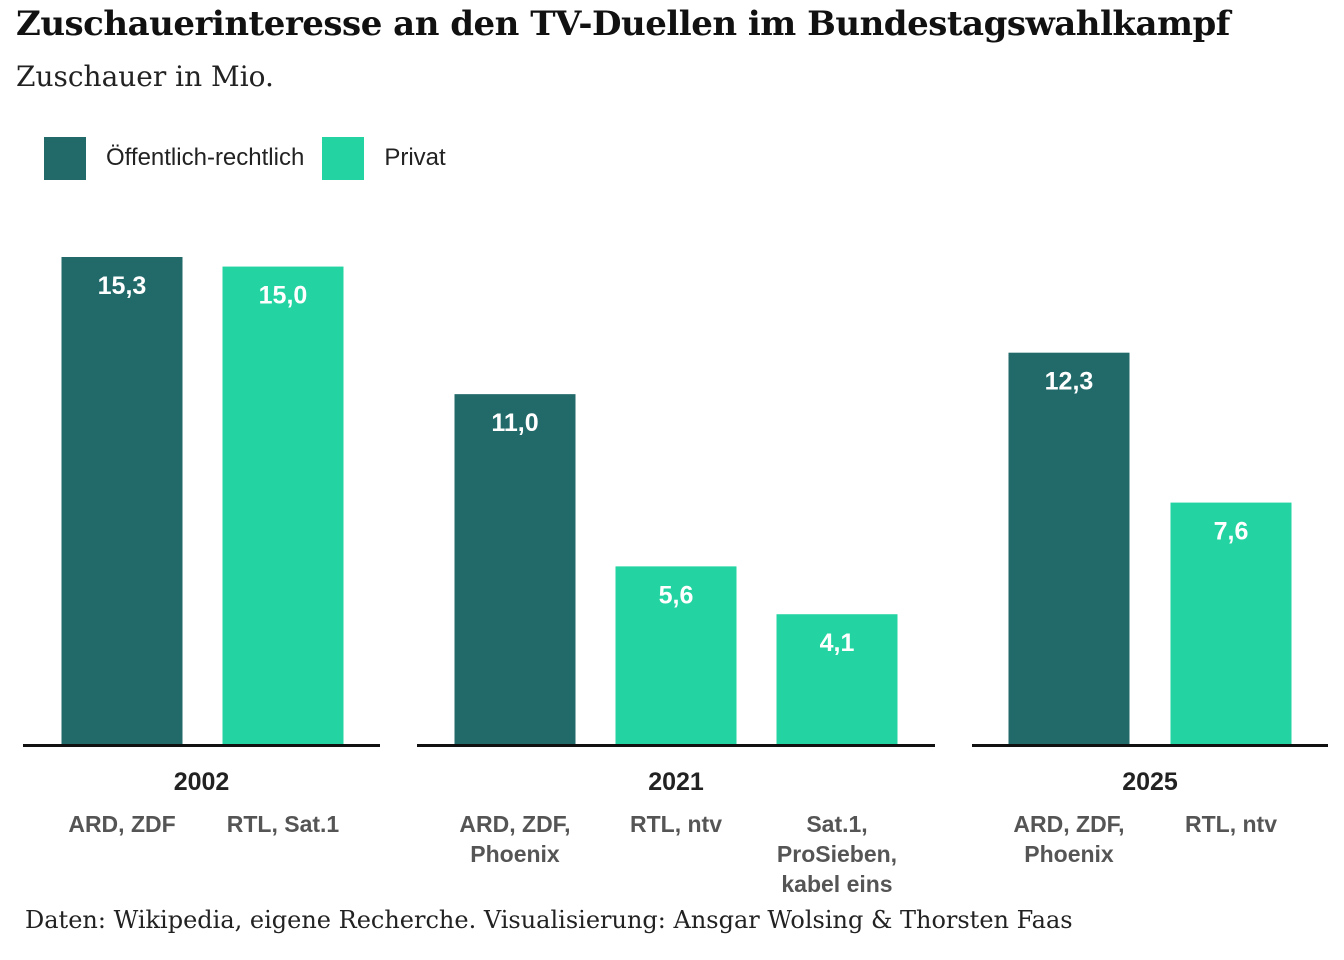 The width and height of the screenshot is (1344, 960). I want to click on broadcaster-label-2021-2: RTL, ntv, so click(676, 824).